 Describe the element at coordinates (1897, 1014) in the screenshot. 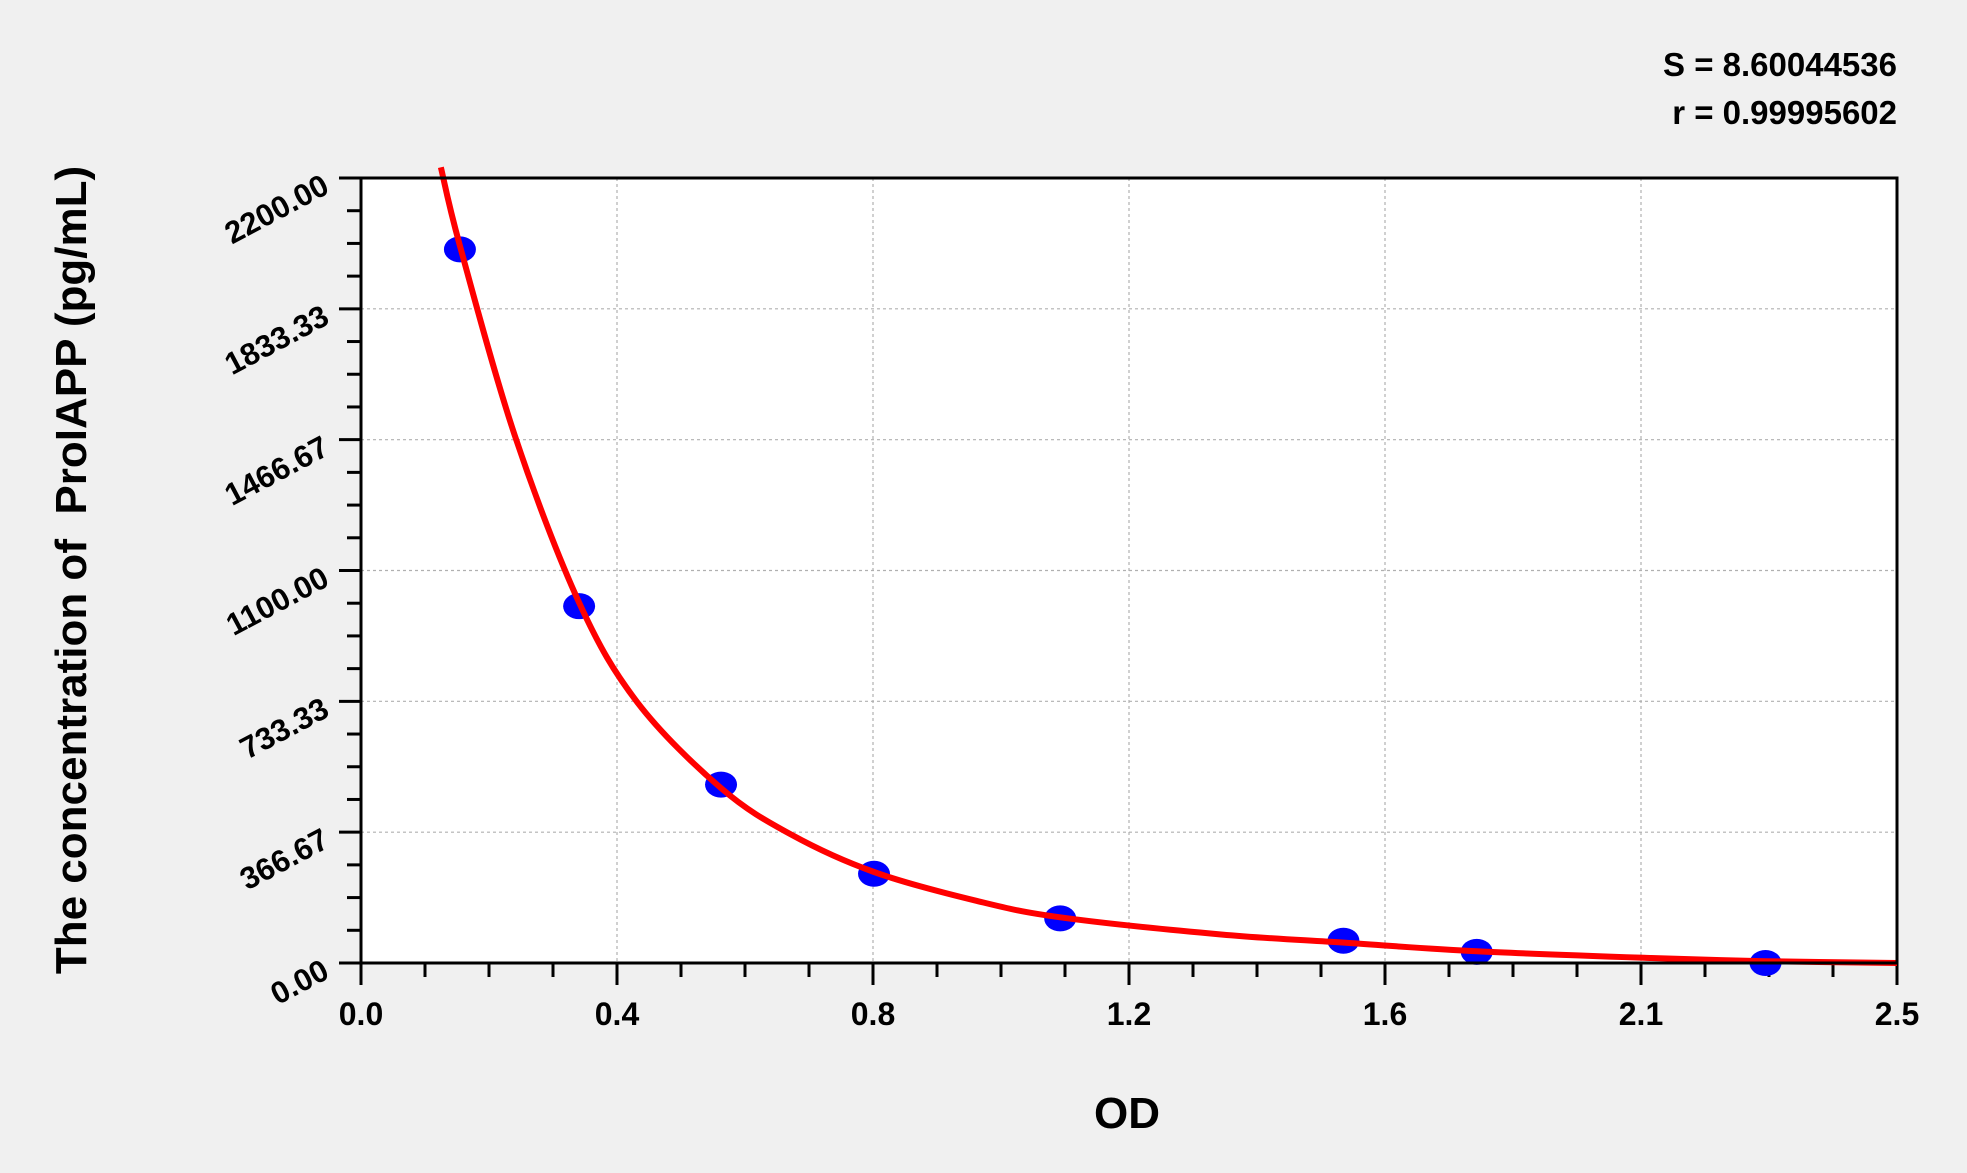

I see `x-tick-label: 2.5` at that location.